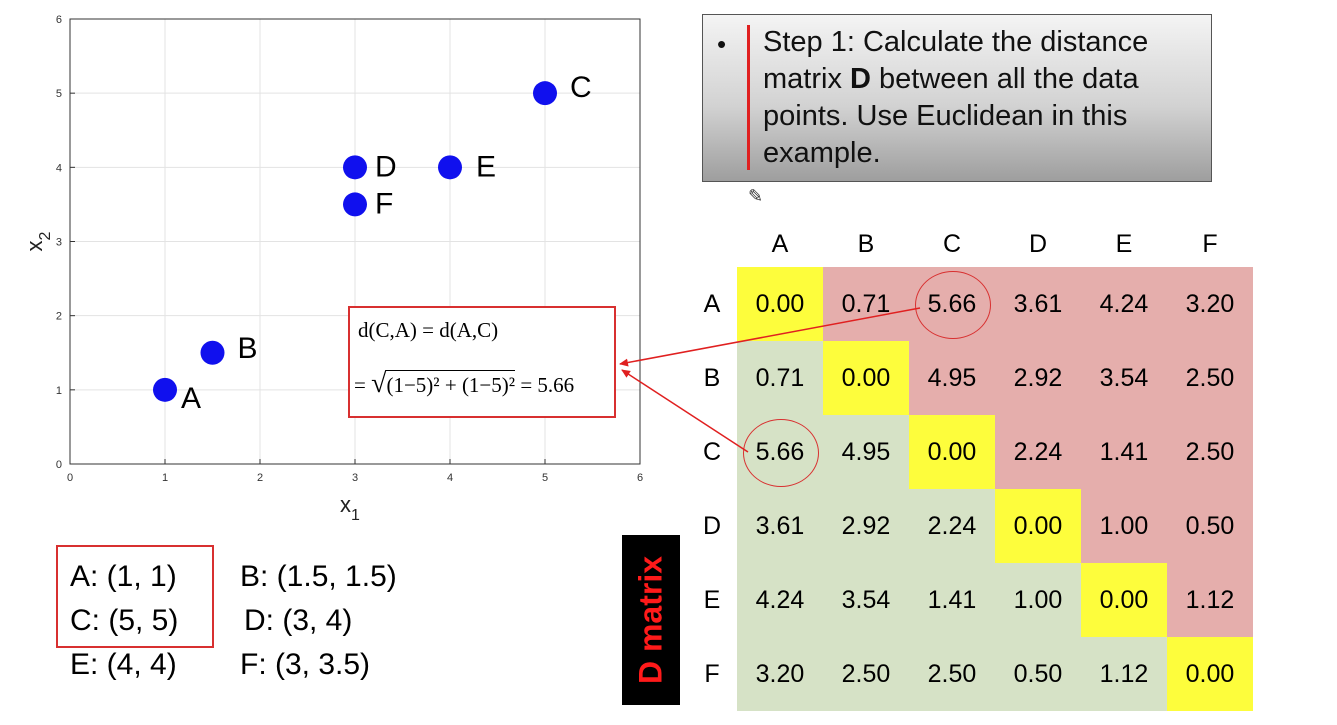 This screenshot has width=1337, height=725. What do you see at coordinates (248, 348) in the screenshot?
I see `point-label: B` at bounding box center [248, 348].